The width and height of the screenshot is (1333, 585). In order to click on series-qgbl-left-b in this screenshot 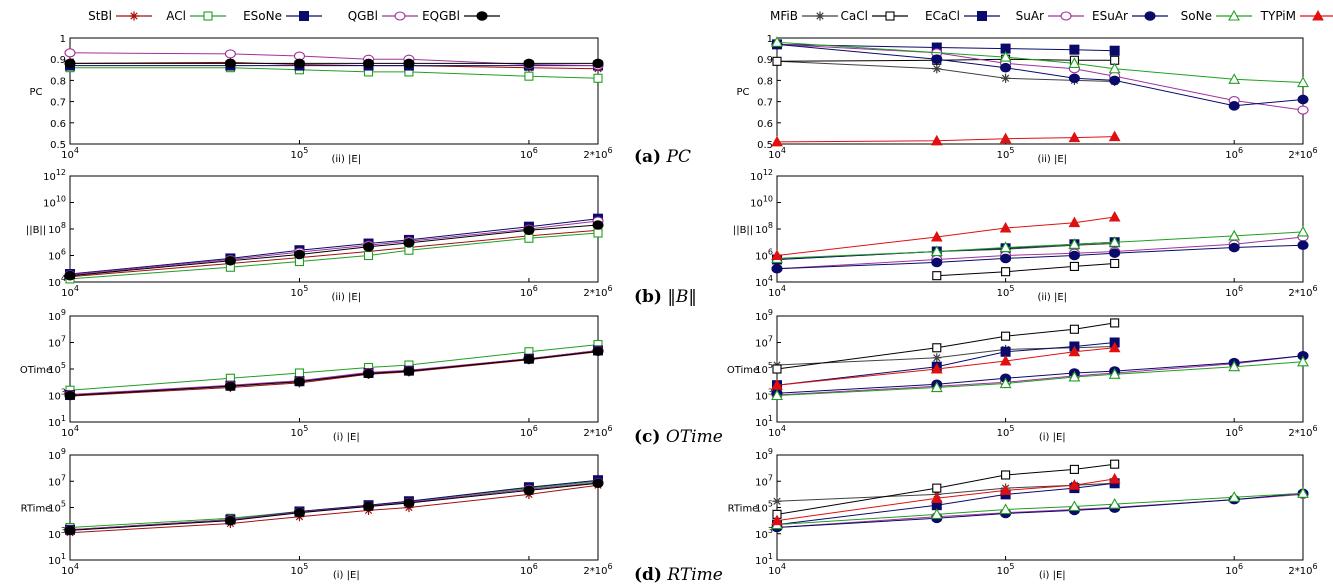, I will do `click(334, 248)`.